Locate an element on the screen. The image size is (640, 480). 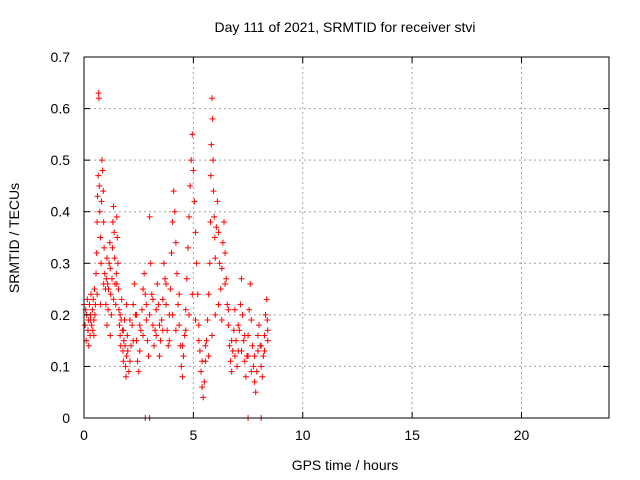
y-tick-label: 0.2 is located at coordinates (61, 315).